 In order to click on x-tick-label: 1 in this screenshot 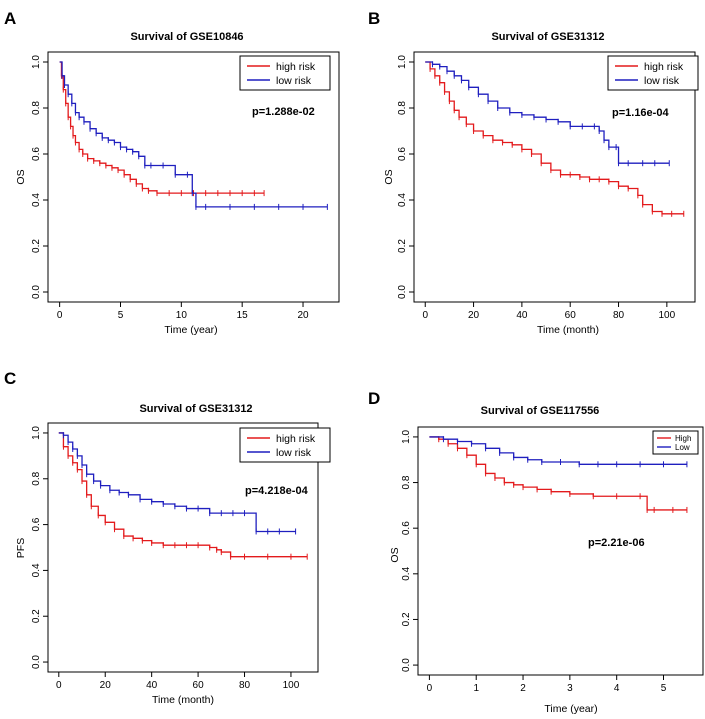, I will do `click(476, 688)`.